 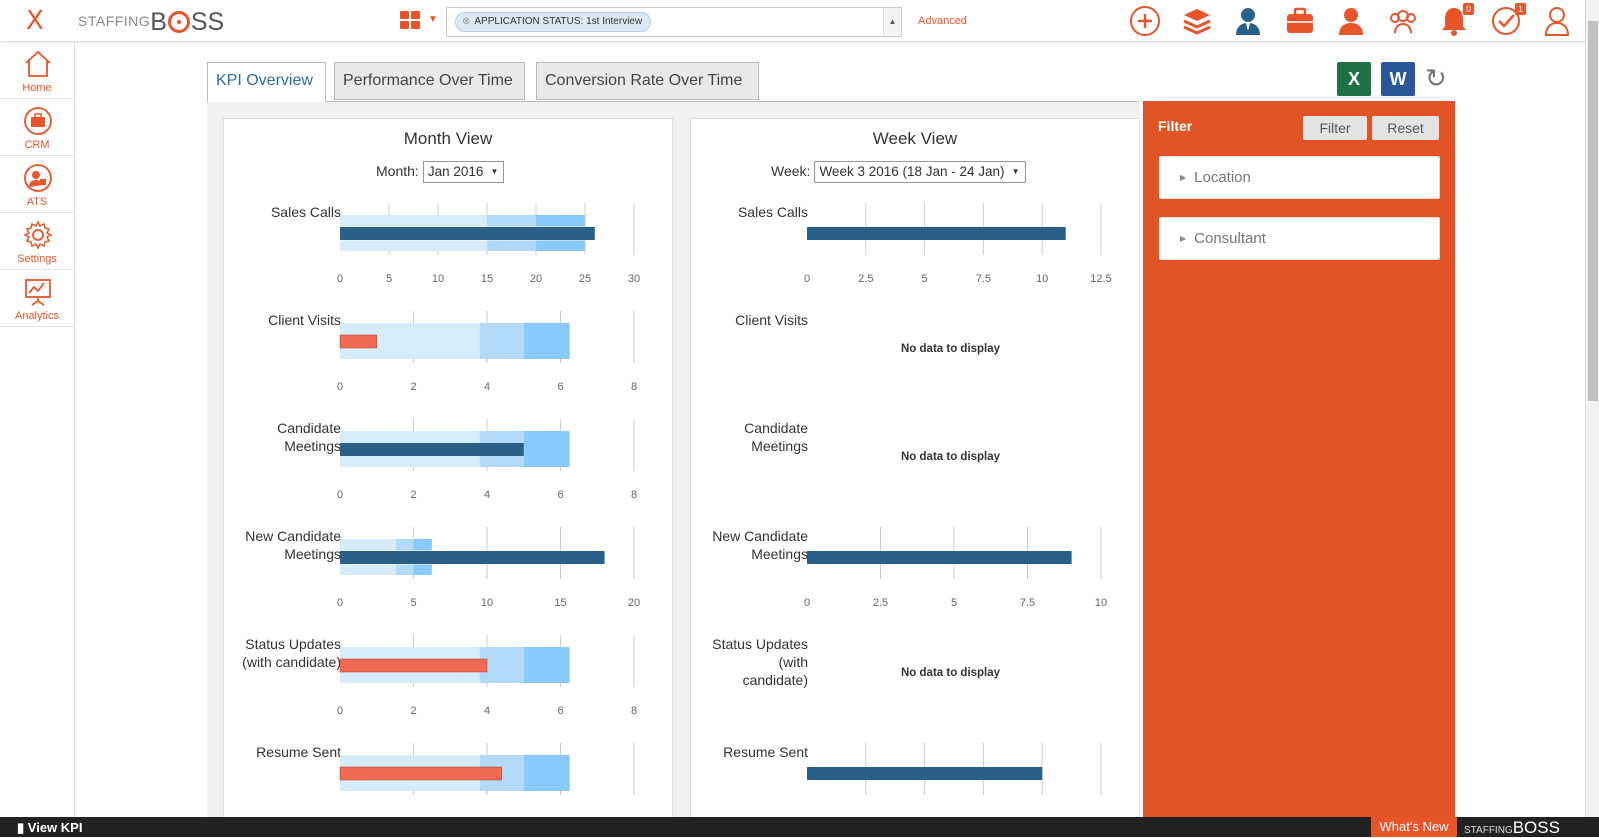 I want to click on sidebar-item-settings: Settings, so click(x=37, y=241).